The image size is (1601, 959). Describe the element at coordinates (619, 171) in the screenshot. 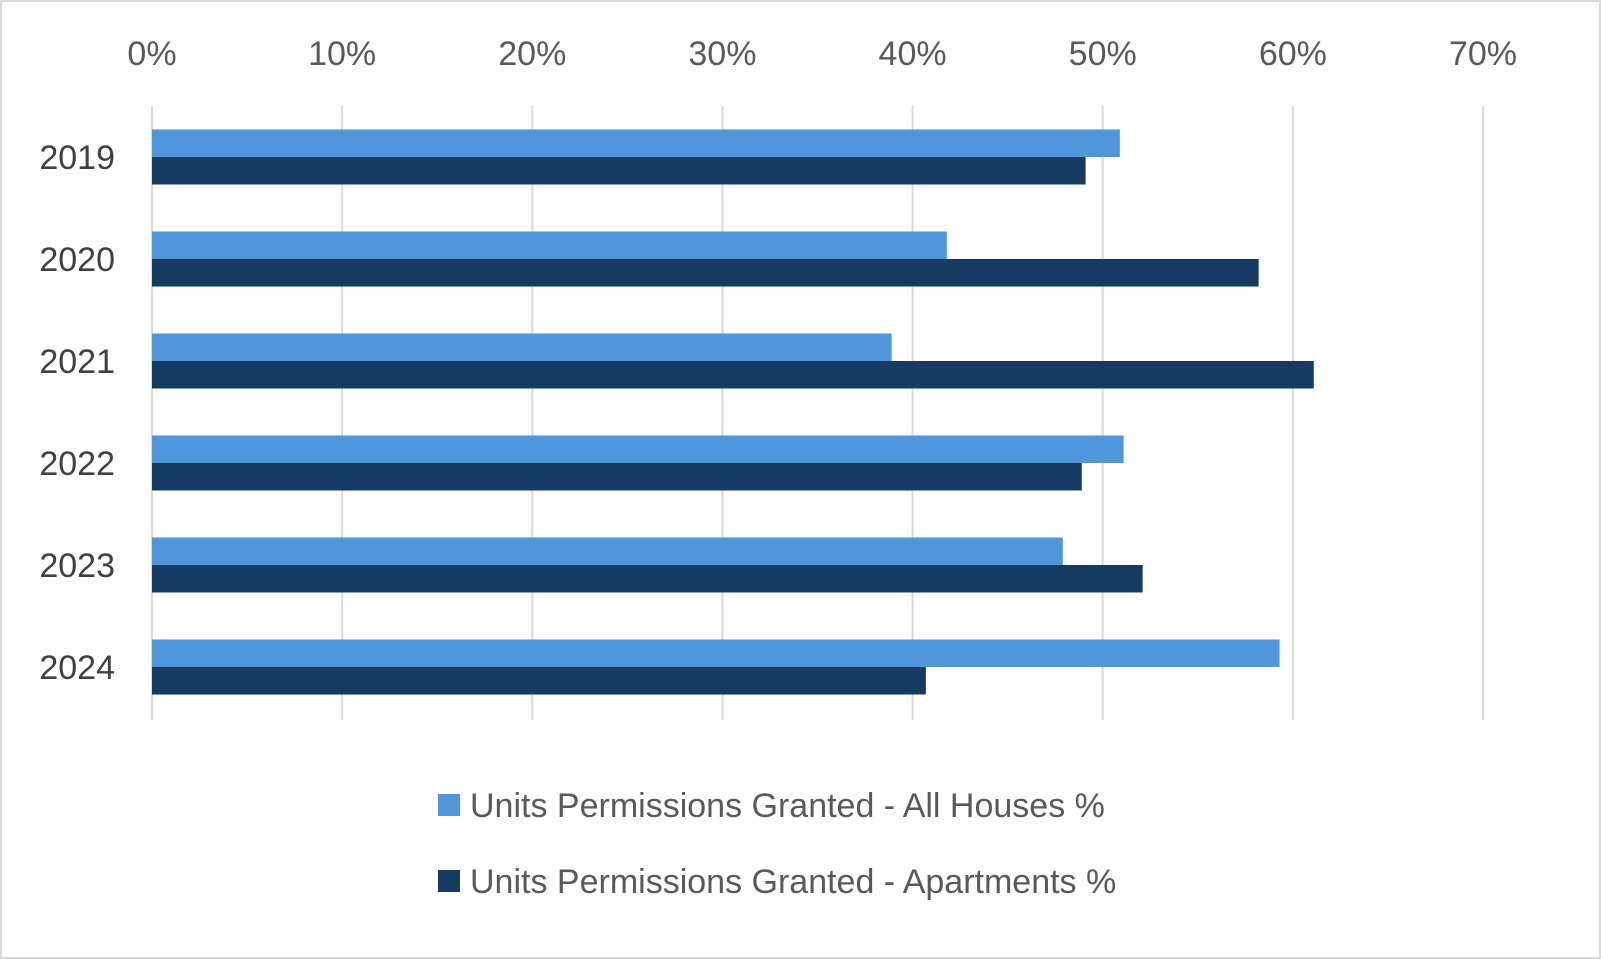

I see `bar-apartments-2019` at that location.